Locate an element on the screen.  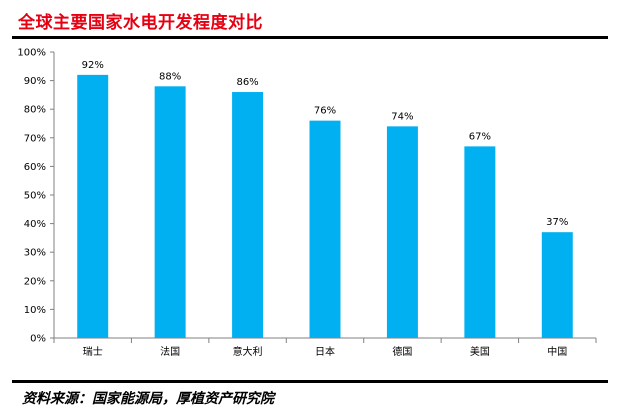
x-tick-label-4: 日本 is located at coordinates (325, 351).